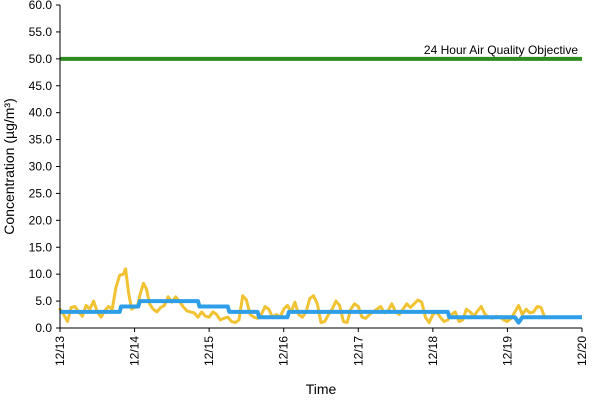 This screenshot has height=400, width=600. I want to click on y-tick-label: 45.0, so click(41, 86).